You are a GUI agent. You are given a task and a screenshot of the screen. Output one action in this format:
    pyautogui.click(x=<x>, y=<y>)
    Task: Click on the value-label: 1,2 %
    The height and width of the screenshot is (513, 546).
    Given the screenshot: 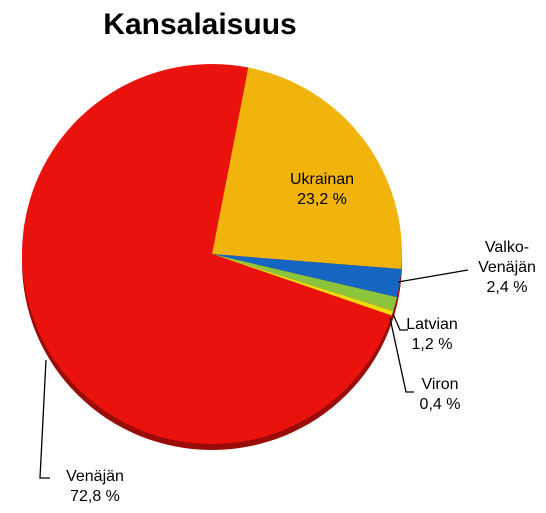 What is the action you would take?
    pyautogui.click(x=432, y=344)
    